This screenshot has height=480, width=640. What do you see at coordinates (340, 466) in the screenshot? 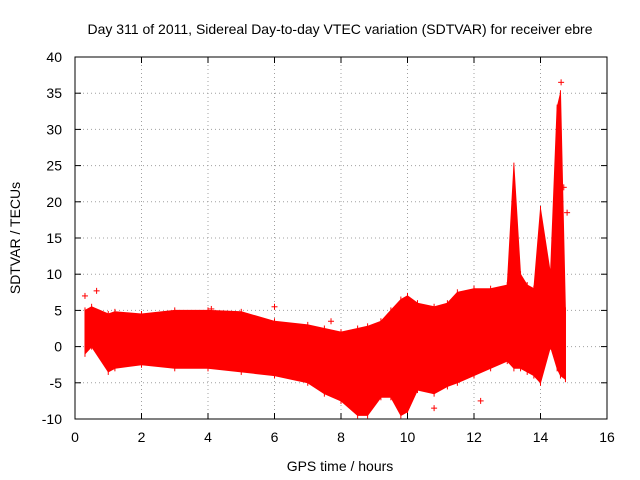
I see `x-axis-label: GPS time / hours` at bounding box center [340, 466].